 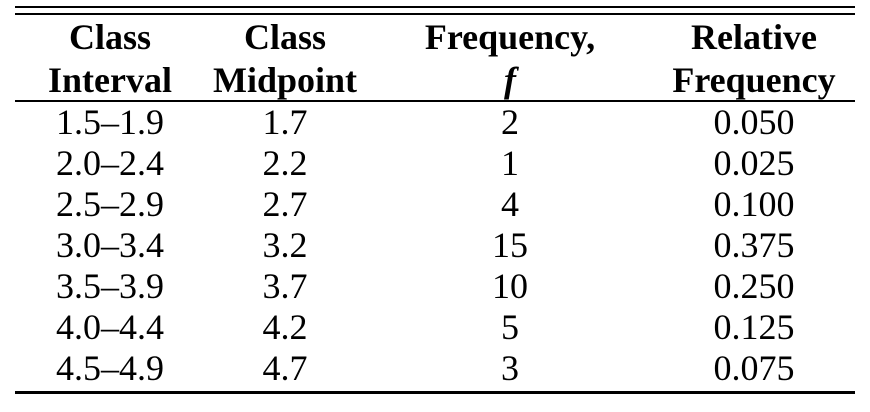 I want to click on header-class-midpoint-line2: Midpoint, so click(x=285, y=80).